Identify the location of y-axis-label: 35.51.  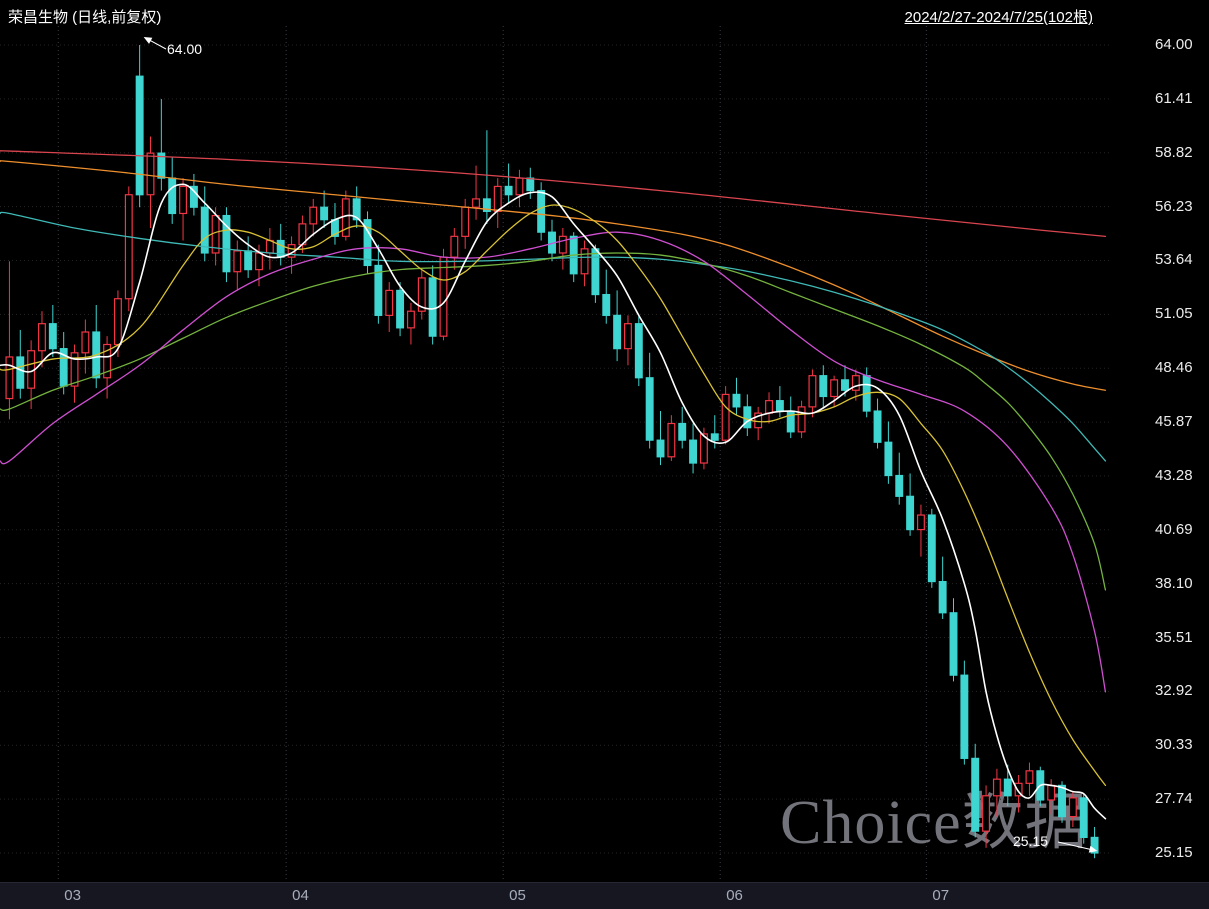
(1174, 637).